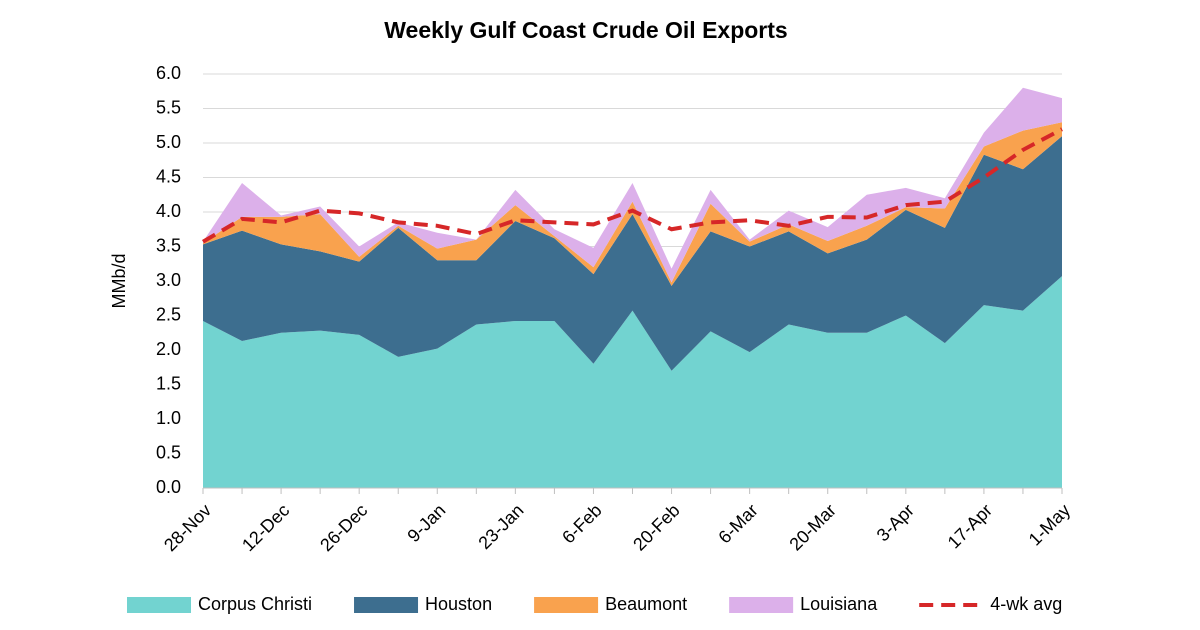 The image size is (1200, 630). What do you see at coordinates (581, 523) in the screenshot?
I see `x-tick-label: 6-Feb` at bounding box center [581, 523].